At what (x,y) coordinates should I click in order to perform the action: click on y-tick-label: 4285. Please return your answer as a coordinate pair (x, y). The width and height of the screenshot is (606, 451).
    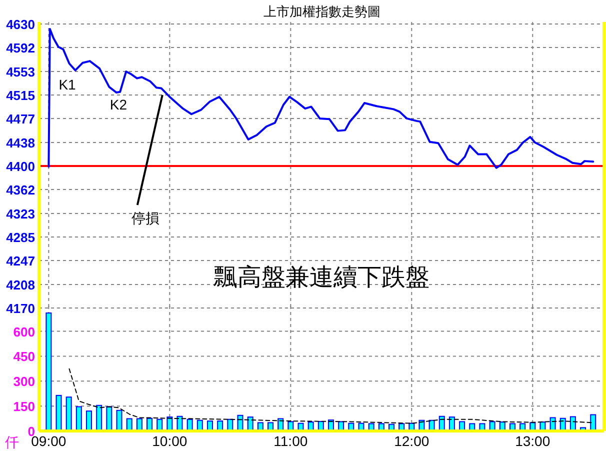
    Looking at the image, I should click on (20, 237).